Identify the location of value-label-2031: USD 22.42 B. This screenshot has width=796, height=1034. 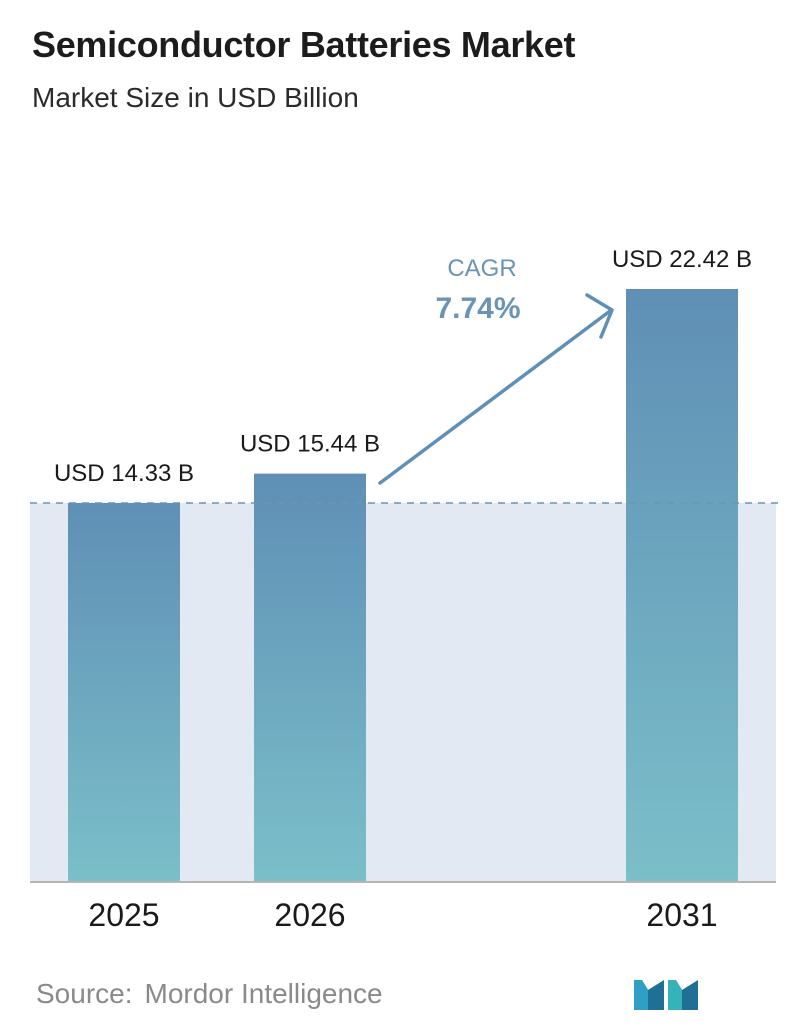
(682, 259).